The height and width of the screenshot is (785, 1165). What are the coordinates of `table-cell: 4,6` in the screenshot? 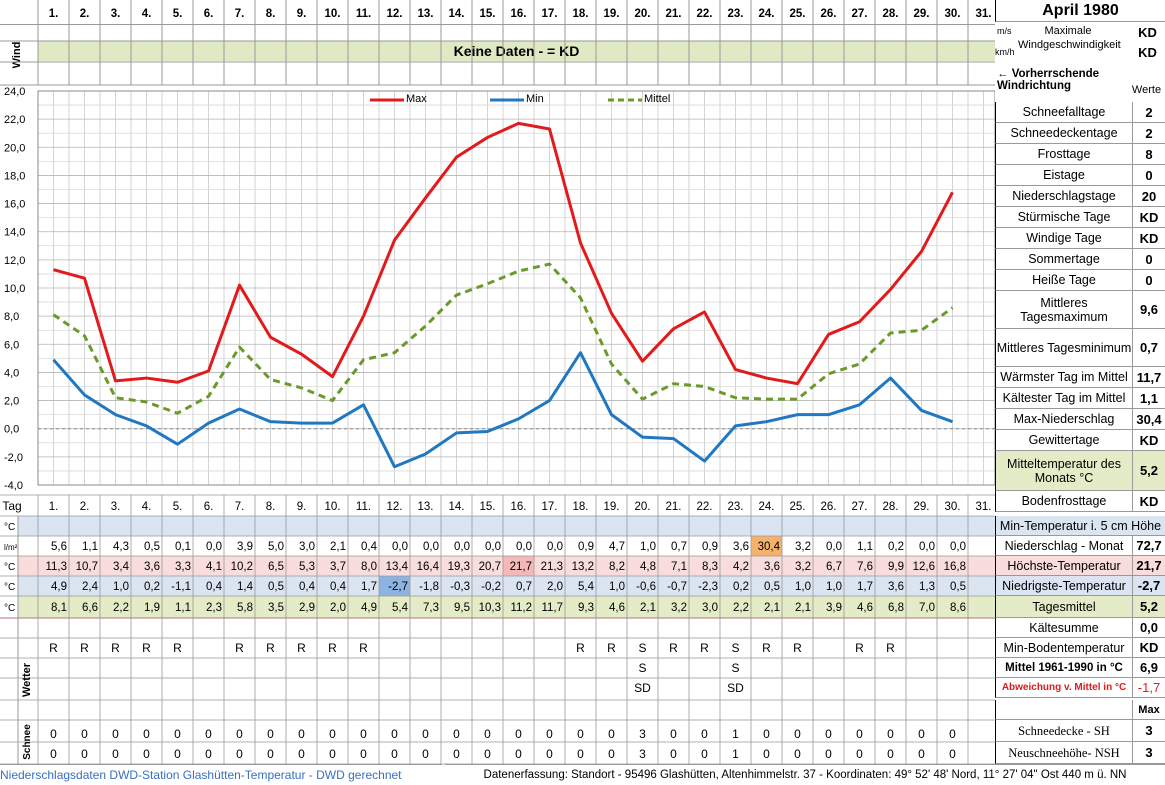 It's located at (617, 608).